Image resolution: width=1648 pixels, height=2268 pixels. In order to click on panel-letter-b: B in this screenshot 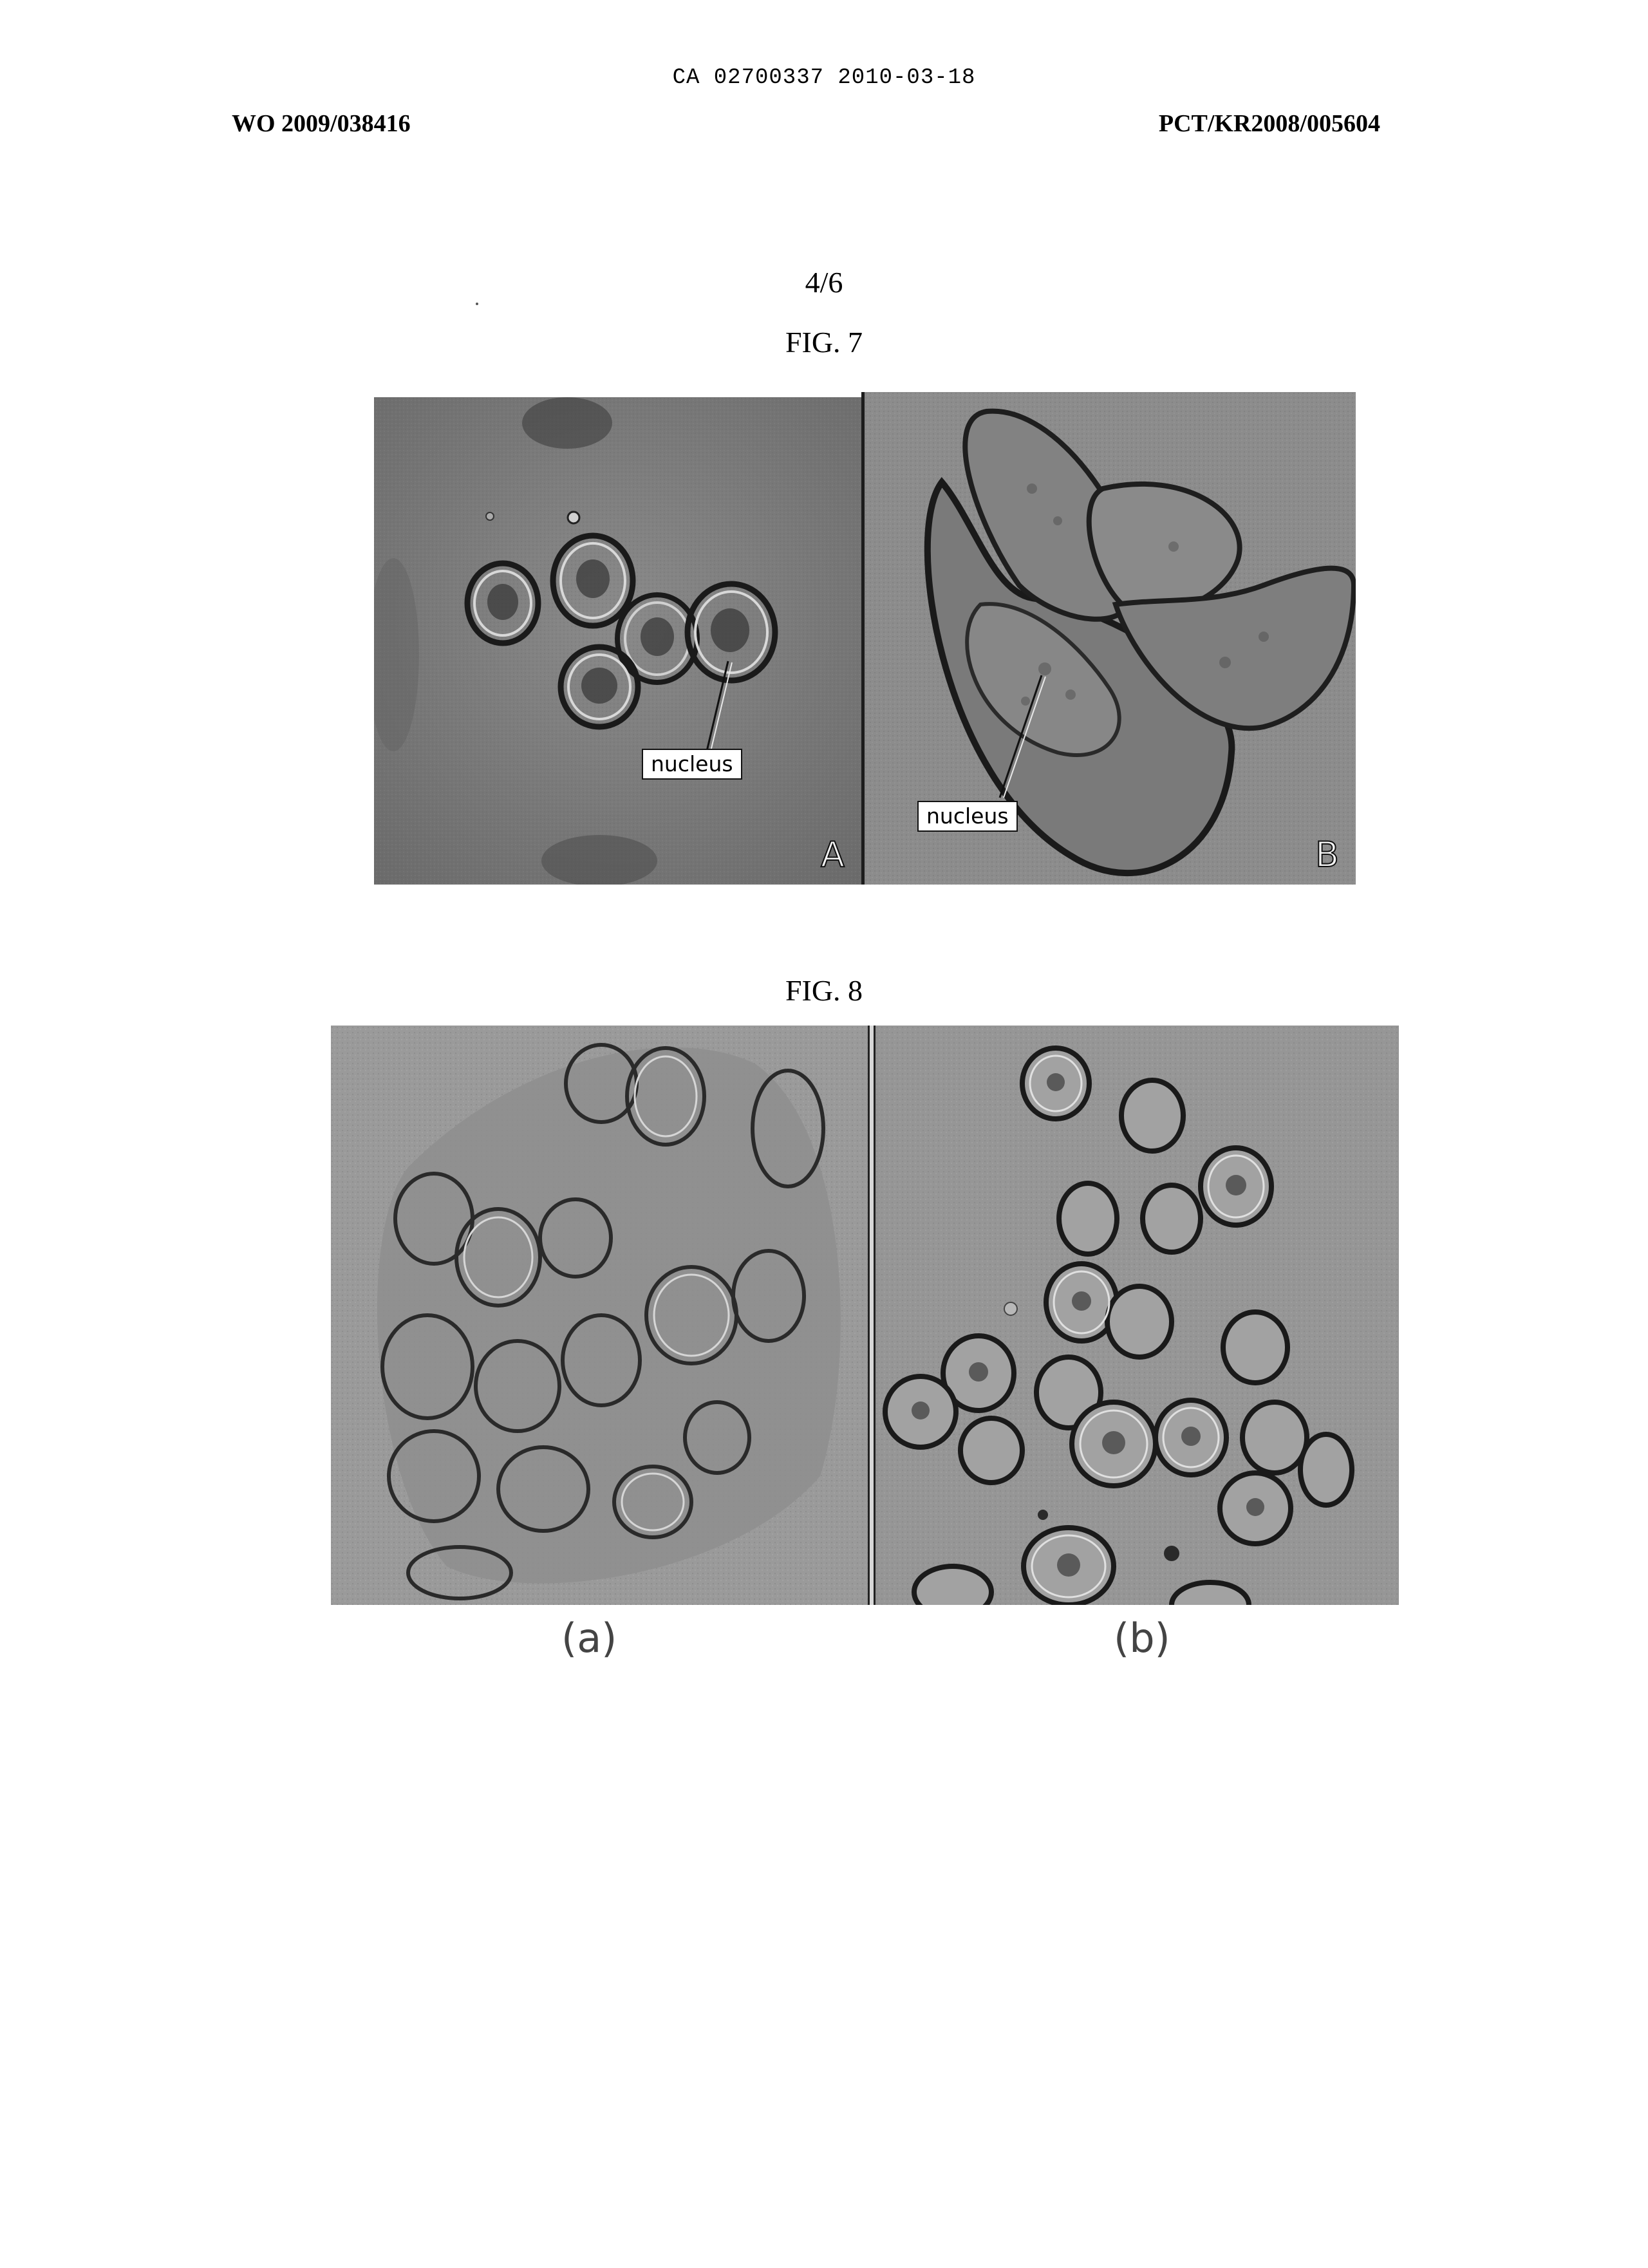, I will do `click(1327, 854)`.